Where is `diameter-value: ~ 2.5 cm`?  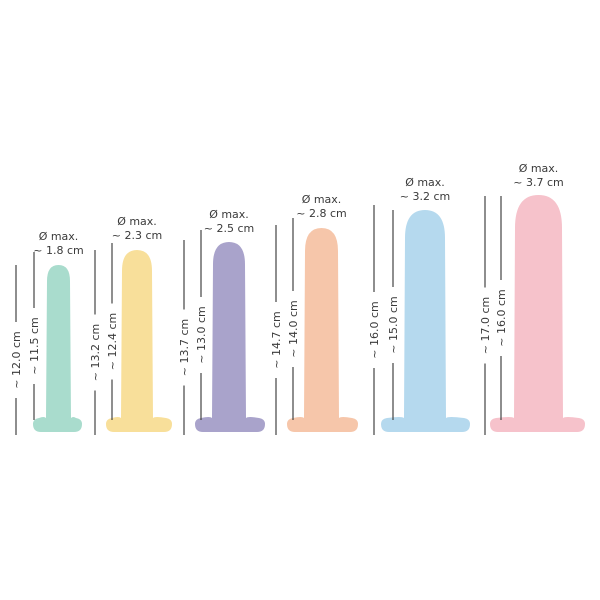
diameter-value: ~ 2.5 cm is located at coordinates (229, 228).